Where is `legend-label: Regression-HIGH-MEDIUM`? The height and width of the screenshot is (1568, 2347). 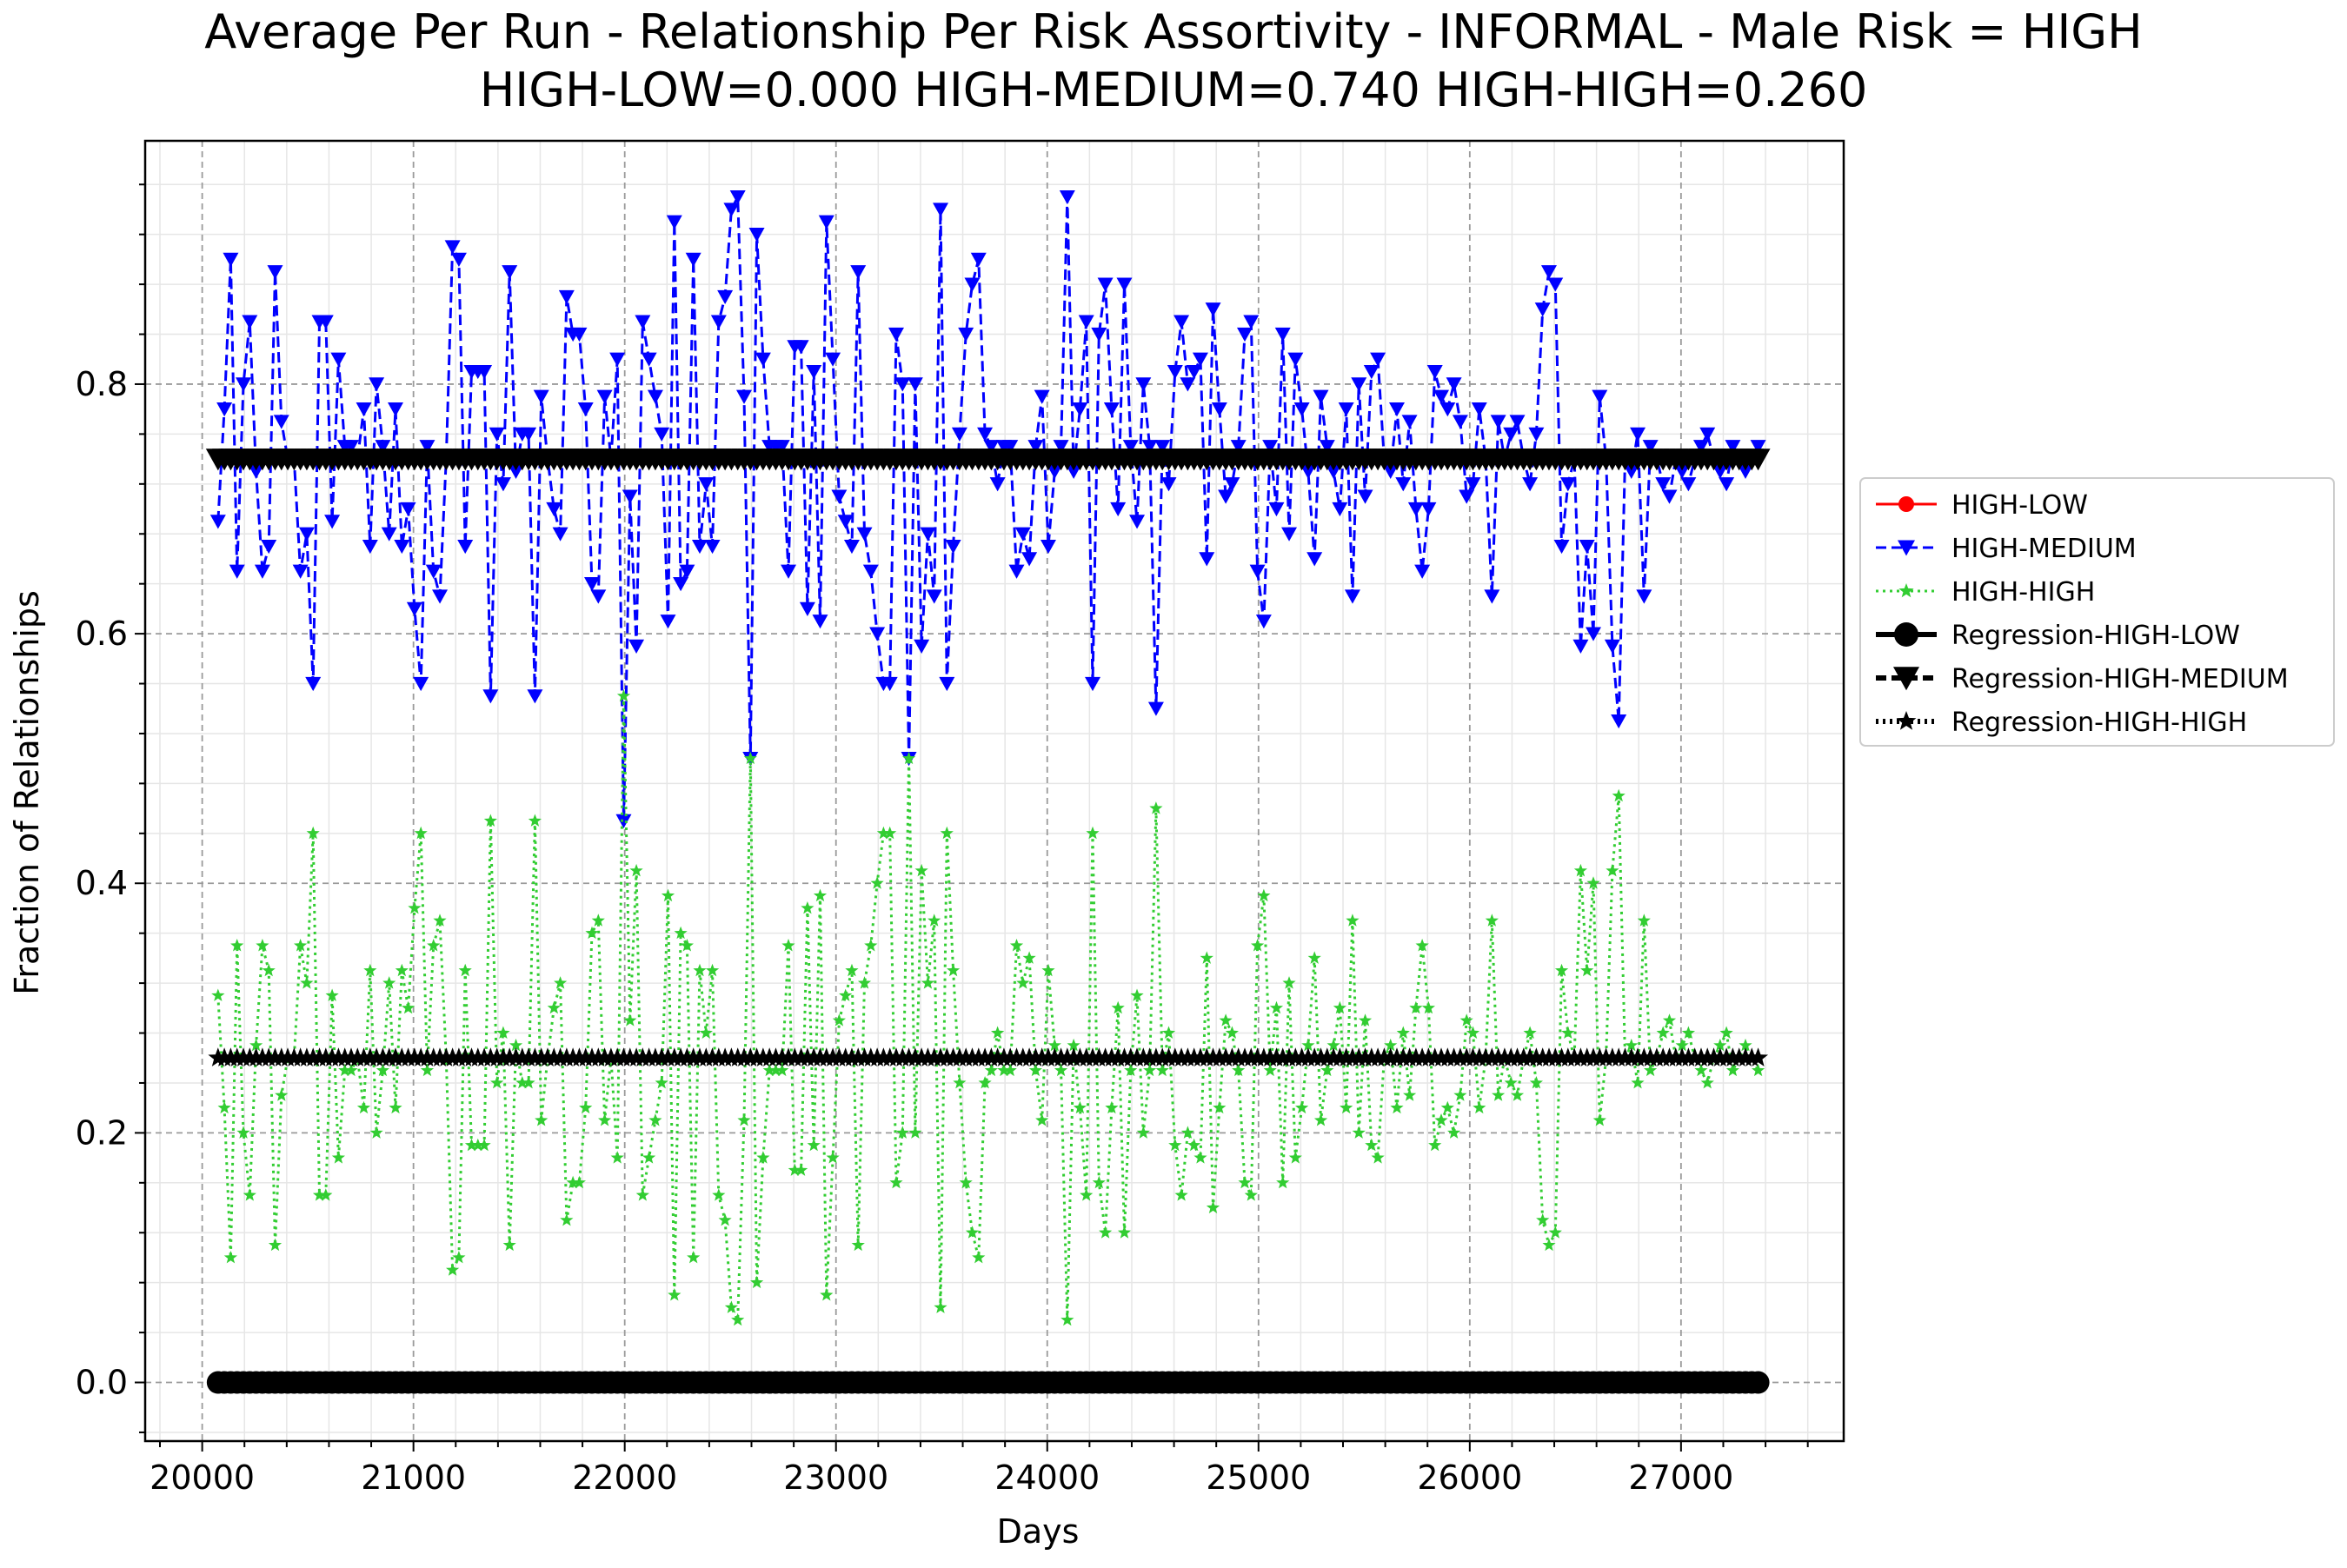 legend-label: Regression-HIGH-MEDIUM is located at coordinates (2120, 679).